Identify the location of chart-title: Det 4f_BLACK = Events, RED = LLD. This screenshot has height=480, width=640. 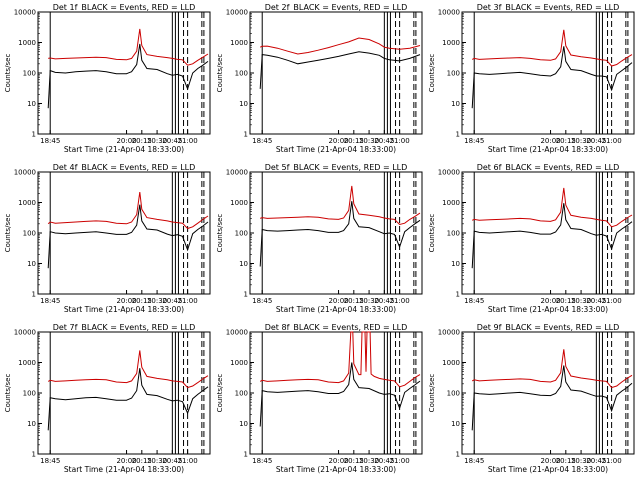
(124, 167).